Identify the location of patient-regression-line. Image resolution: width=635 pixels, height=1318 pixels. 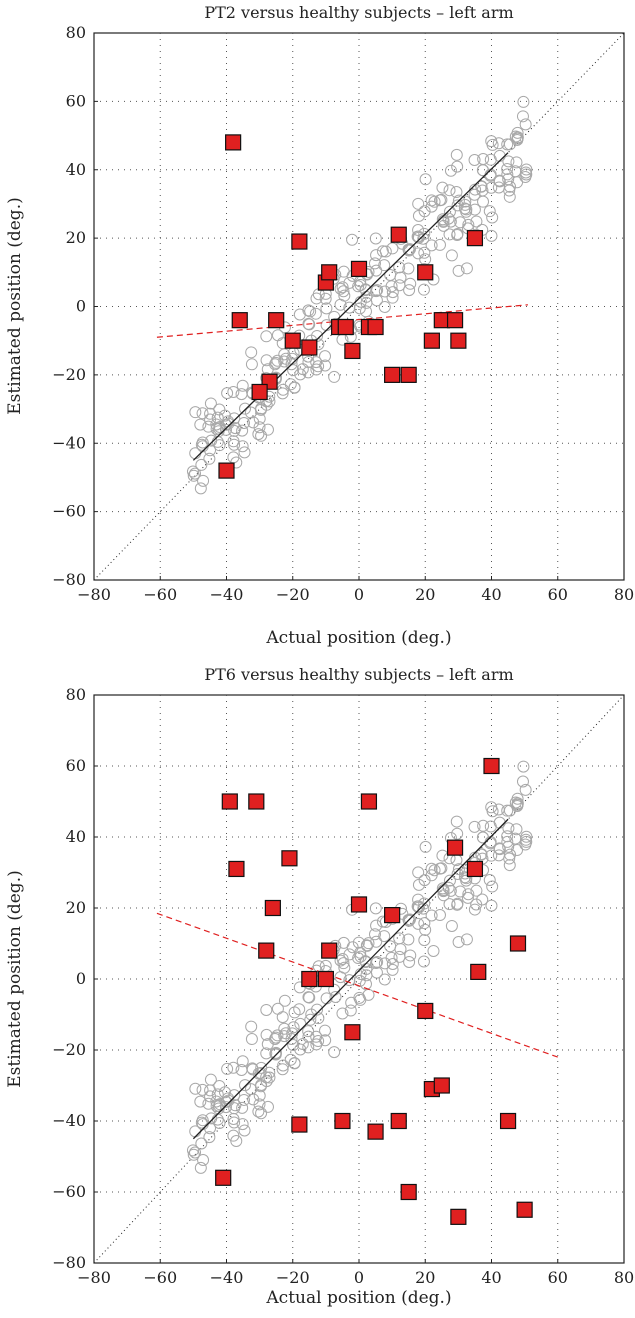
(342, 321).